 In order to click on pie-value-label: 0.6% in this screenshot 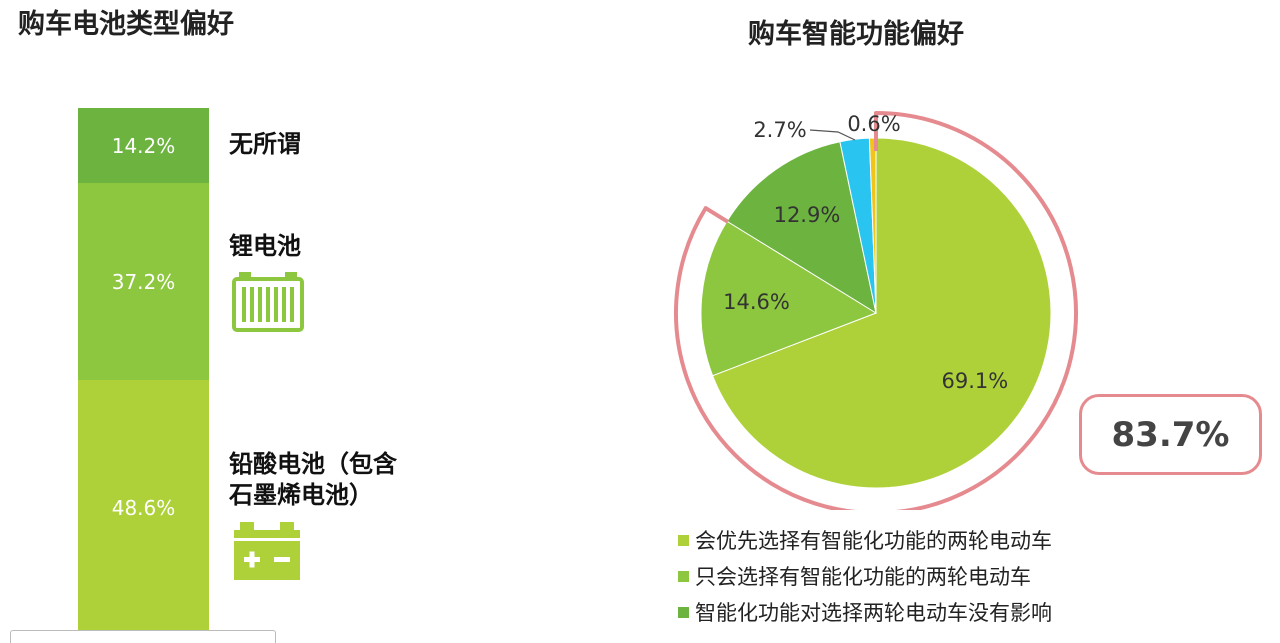, I will do `click(873, 124)`.